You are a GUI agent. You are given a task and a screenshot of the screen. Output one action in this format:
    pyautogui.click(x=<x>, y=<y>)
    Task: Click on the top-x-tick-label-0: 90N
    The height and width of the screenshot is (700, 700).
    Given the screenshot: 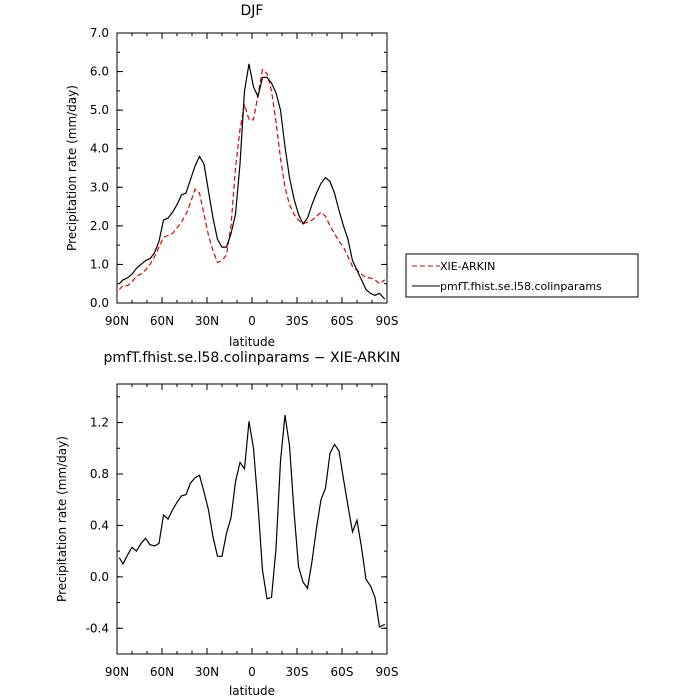 What is the action you would take?
    pyautogui.click(x=117, y=321)
    